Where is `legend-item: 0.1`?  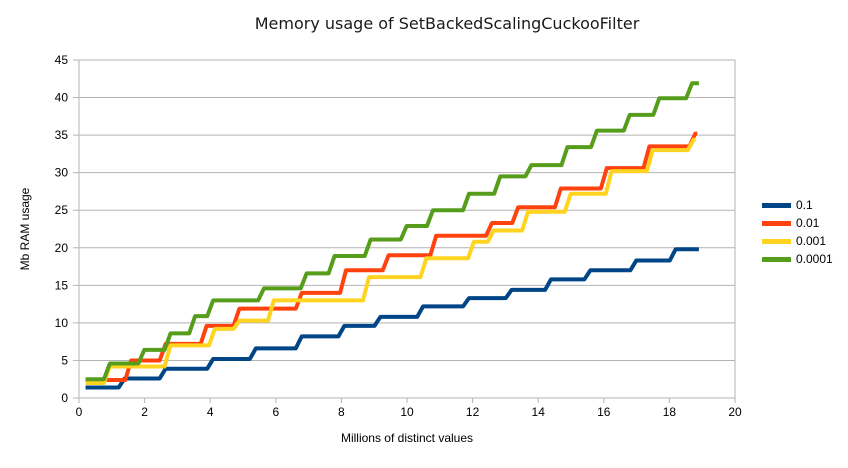
legend-item: 0.1 is located at coordinates (797, 205).